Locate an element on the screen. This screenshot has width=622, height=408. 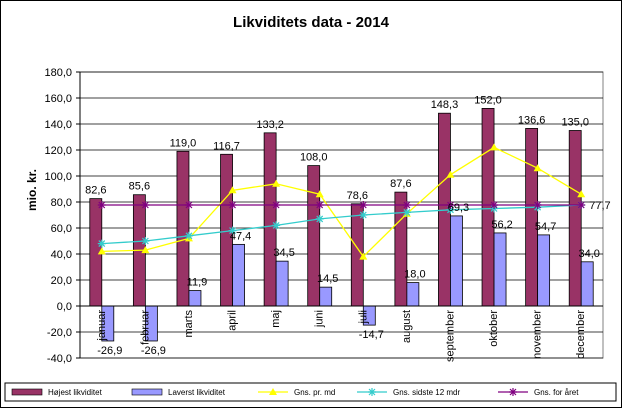
data-label-highest: 133,2 is located at coordinates (270, 125).